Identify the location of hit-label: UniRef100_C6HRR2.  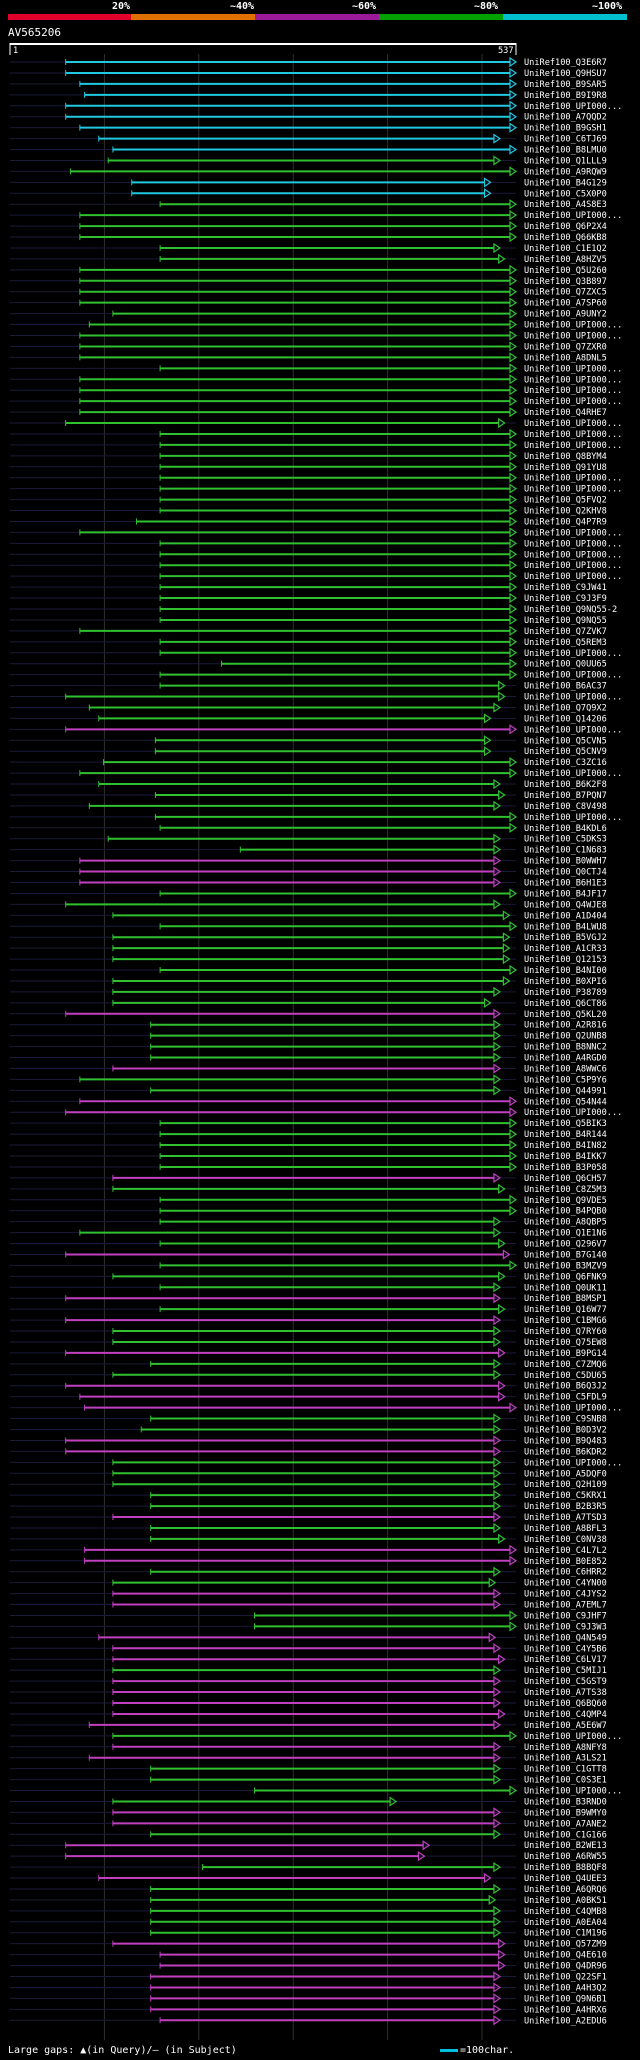
(565, 1573).